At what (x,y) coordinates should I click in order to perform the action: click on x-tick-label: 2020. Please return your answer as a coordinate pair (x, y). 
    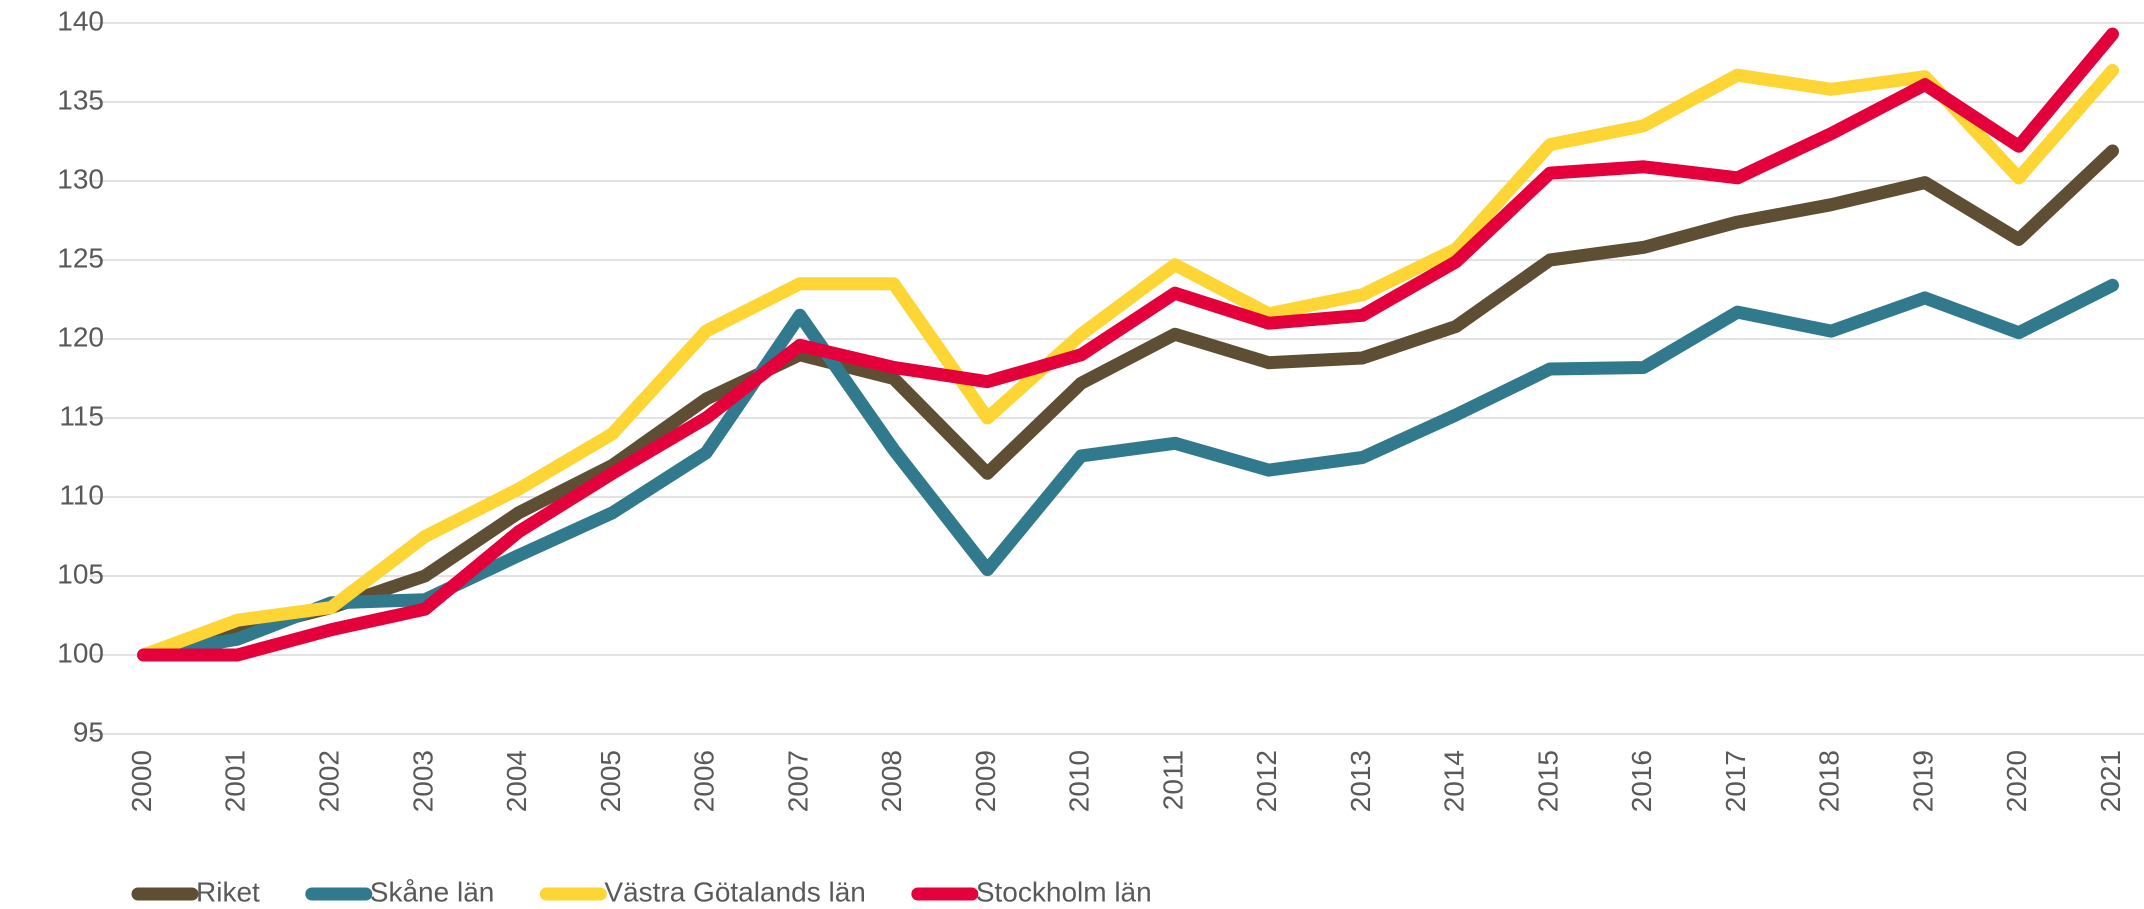
    Looking at the image, I should click on (2016, 781).